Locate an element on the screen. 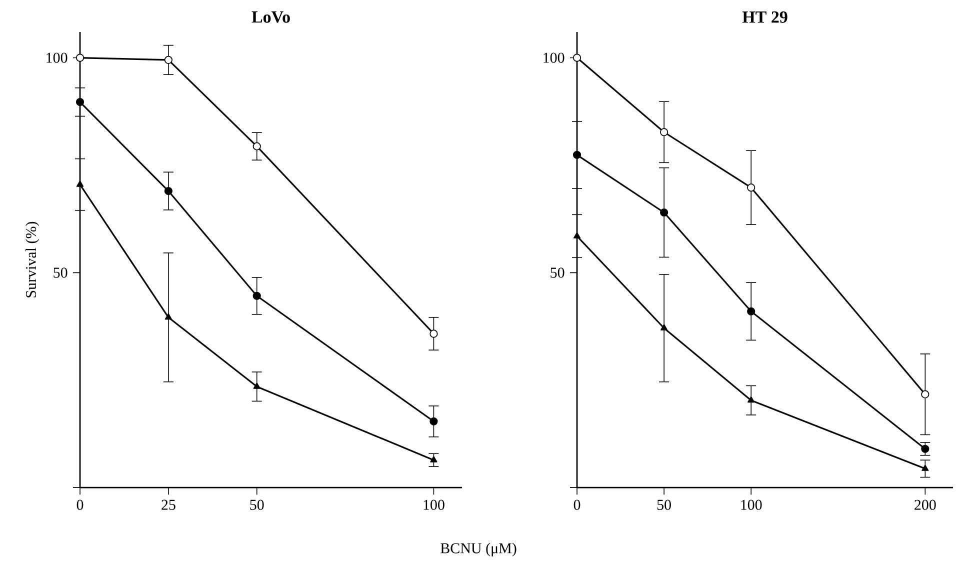  chart-title: HT 29 is located at coordinates (765, 17).